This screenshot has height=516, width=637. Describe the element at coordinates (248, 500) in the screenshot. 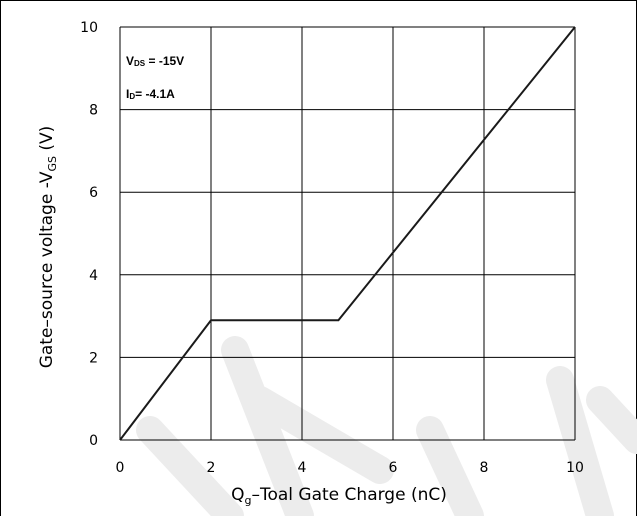

I see `x-axis-label-sub: g` at that location.